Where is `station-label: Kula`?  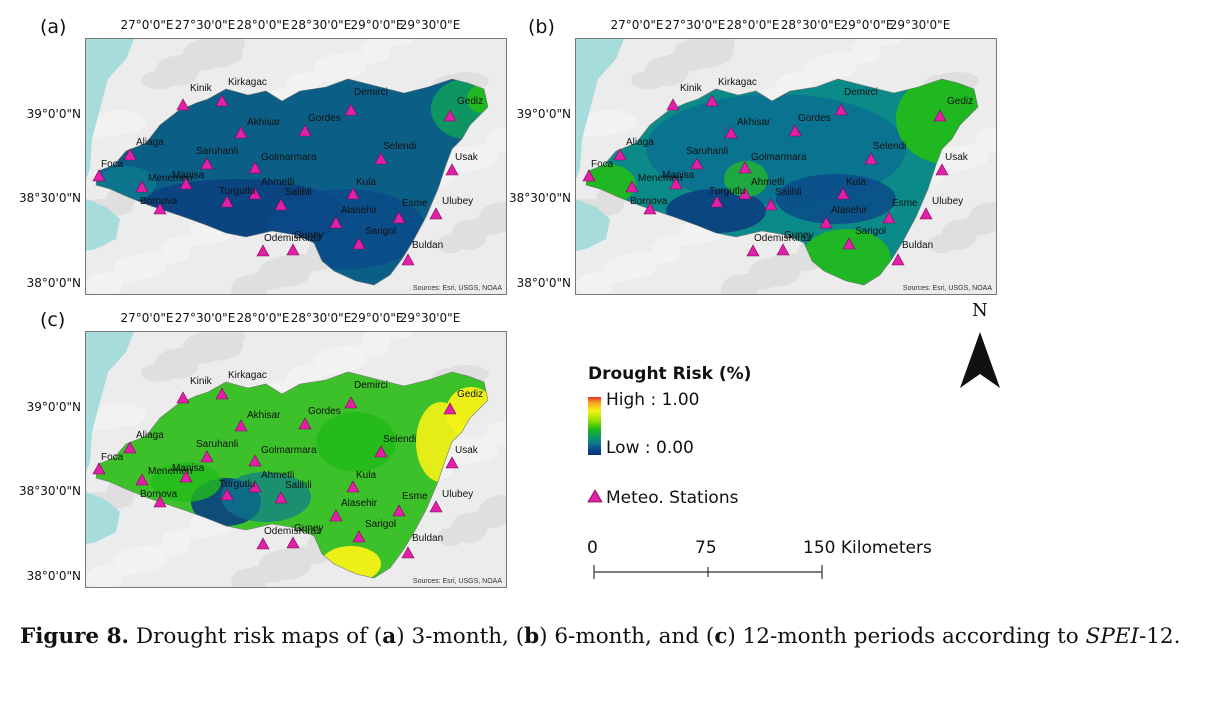
station-label: Kula is located at coordinates (856, 182).